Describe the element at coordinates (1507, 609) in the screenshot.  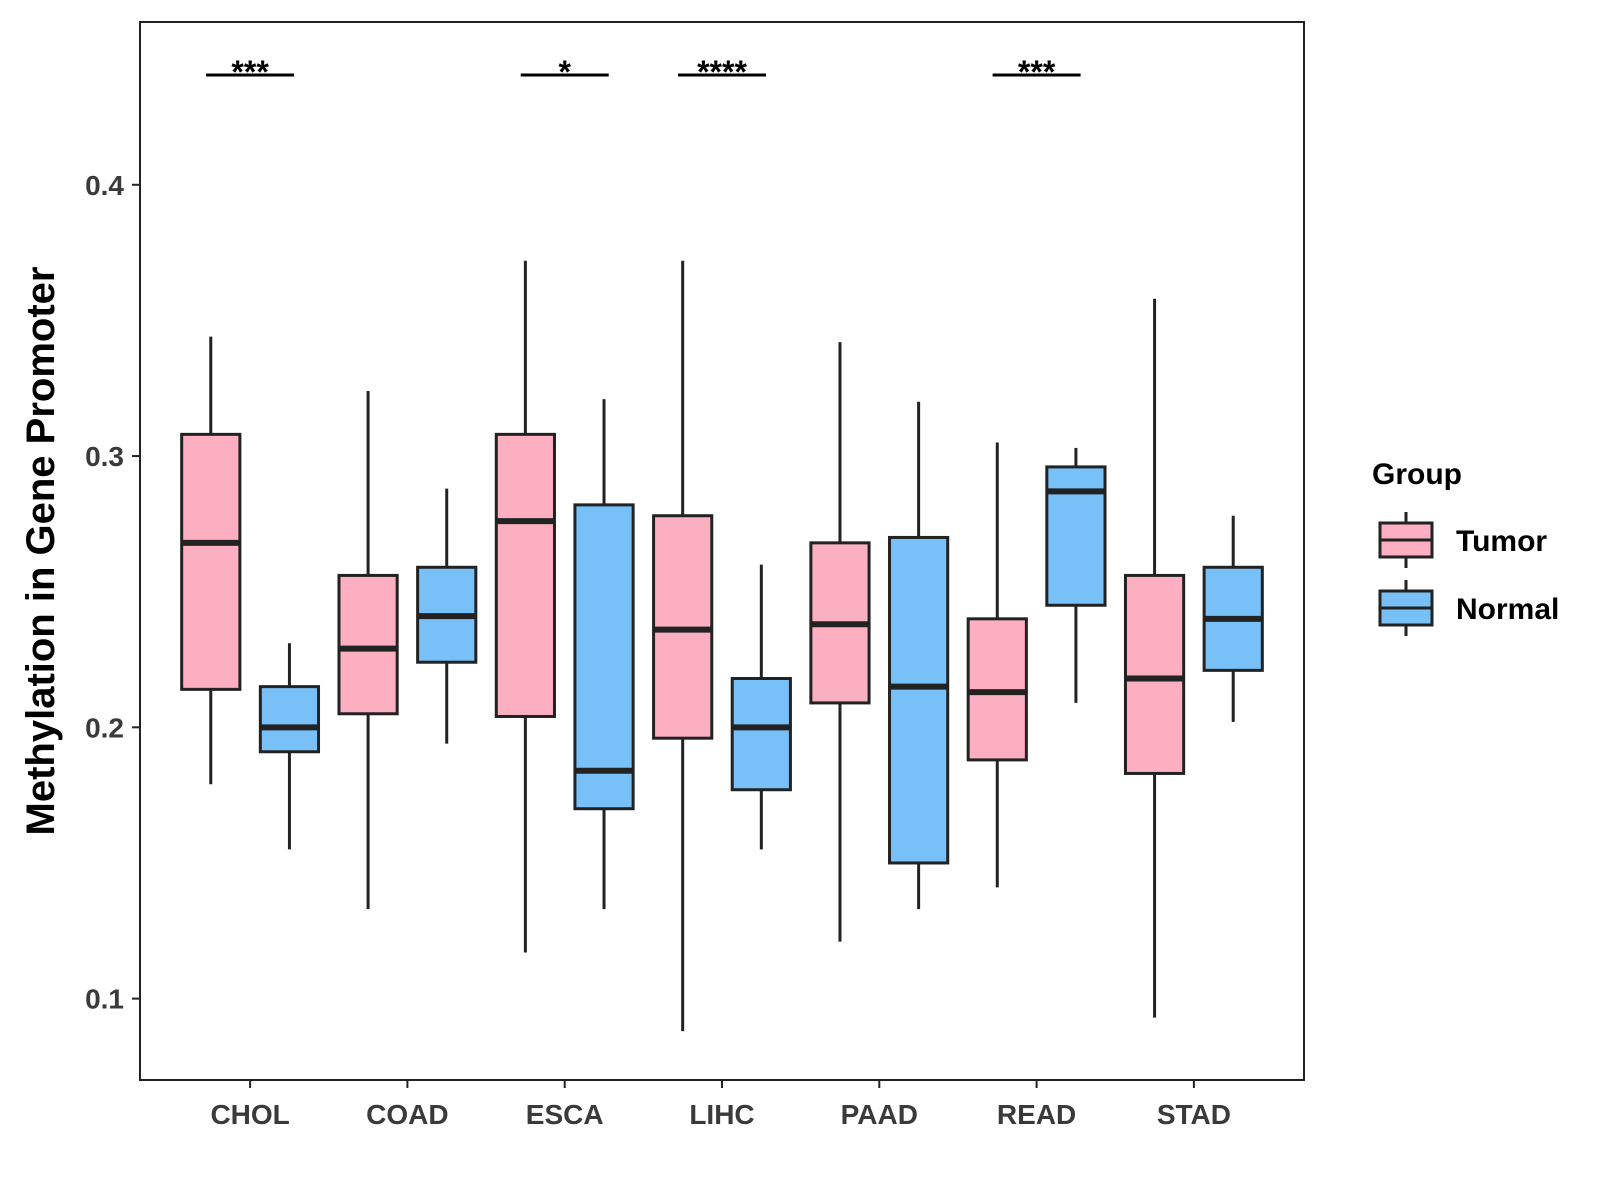
I see `legend-label: Normal` at that location.